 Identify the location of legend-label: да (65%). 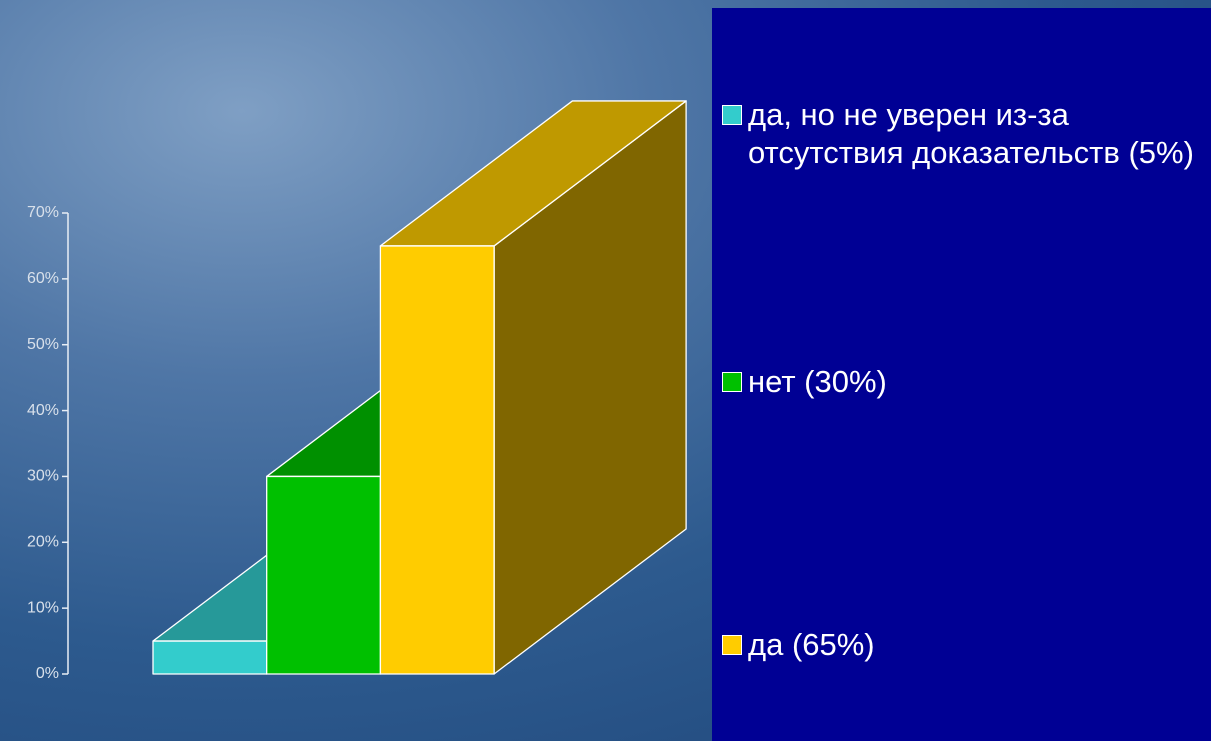
(811, 644).